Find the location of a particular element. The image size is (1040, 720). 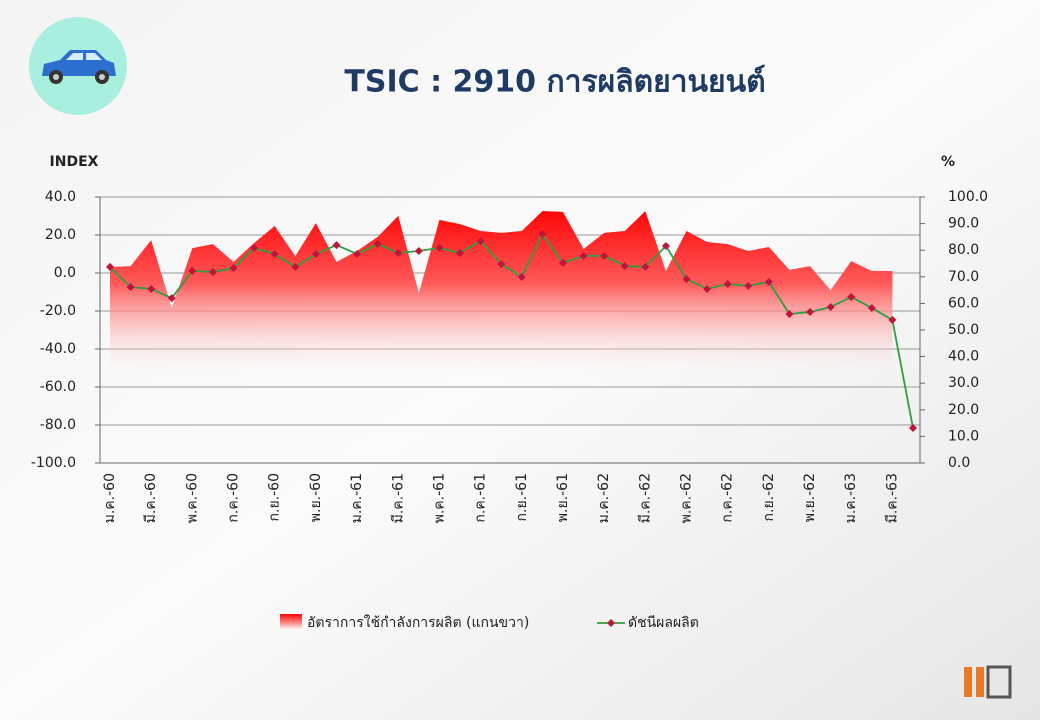

y2-tick-label: 0.0 is located at coordinates (959, 463).